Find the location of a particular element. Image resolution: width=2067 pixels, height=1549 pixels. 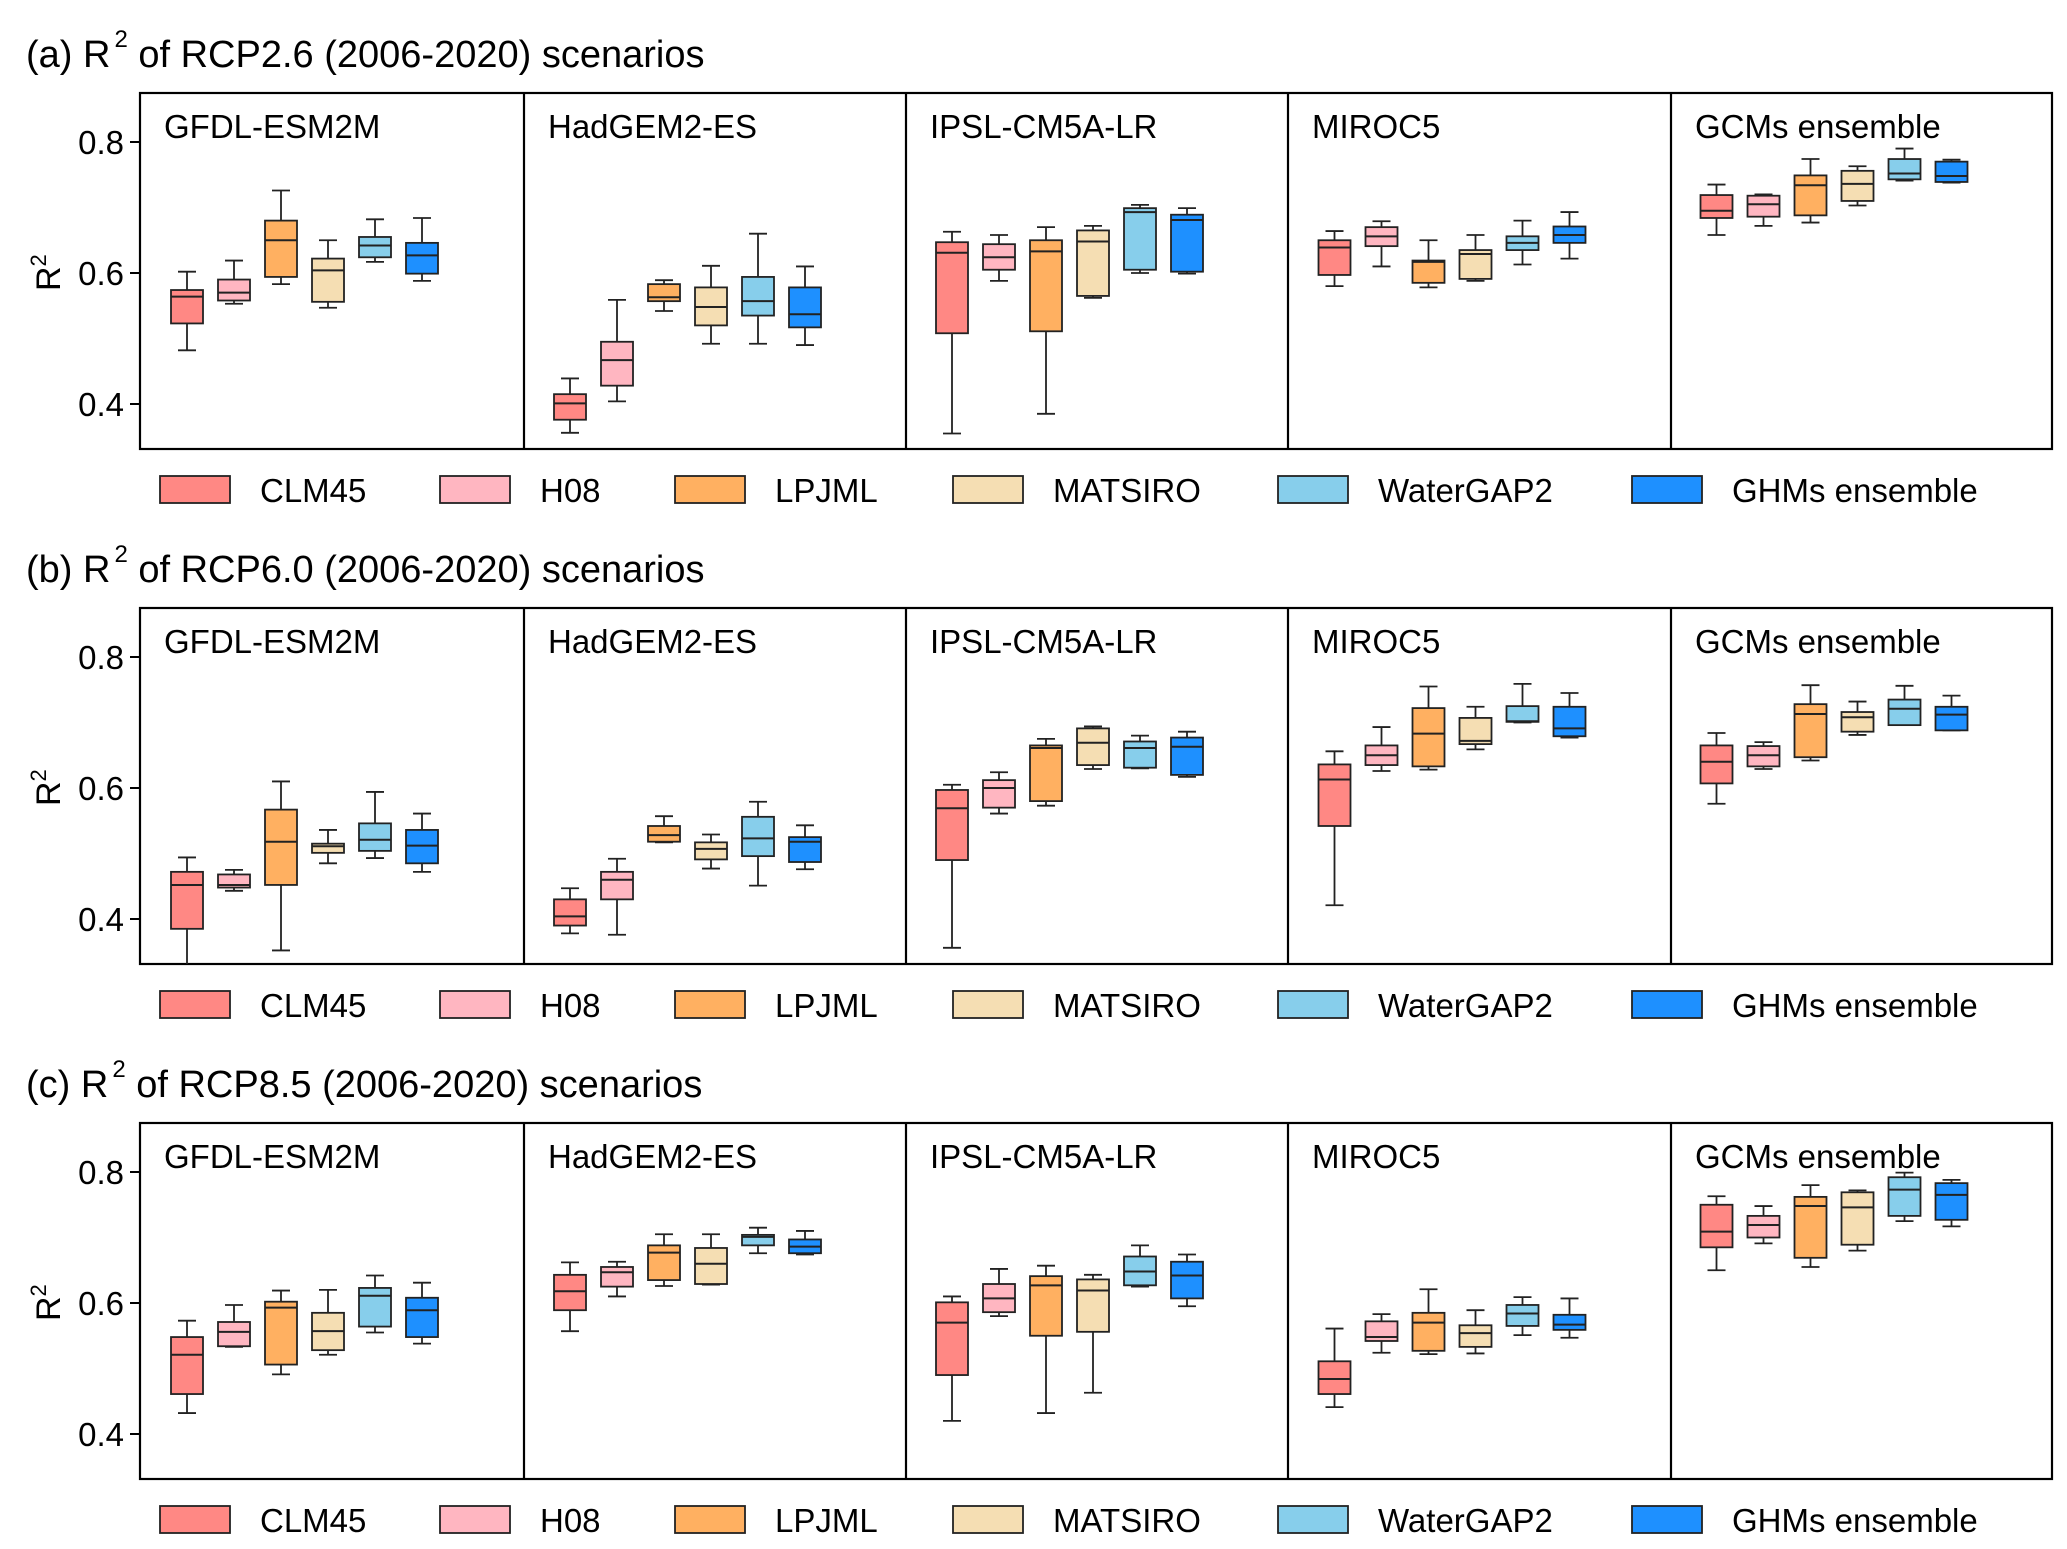

title-prefix: (c) R is located at coordinates (67, 1085).